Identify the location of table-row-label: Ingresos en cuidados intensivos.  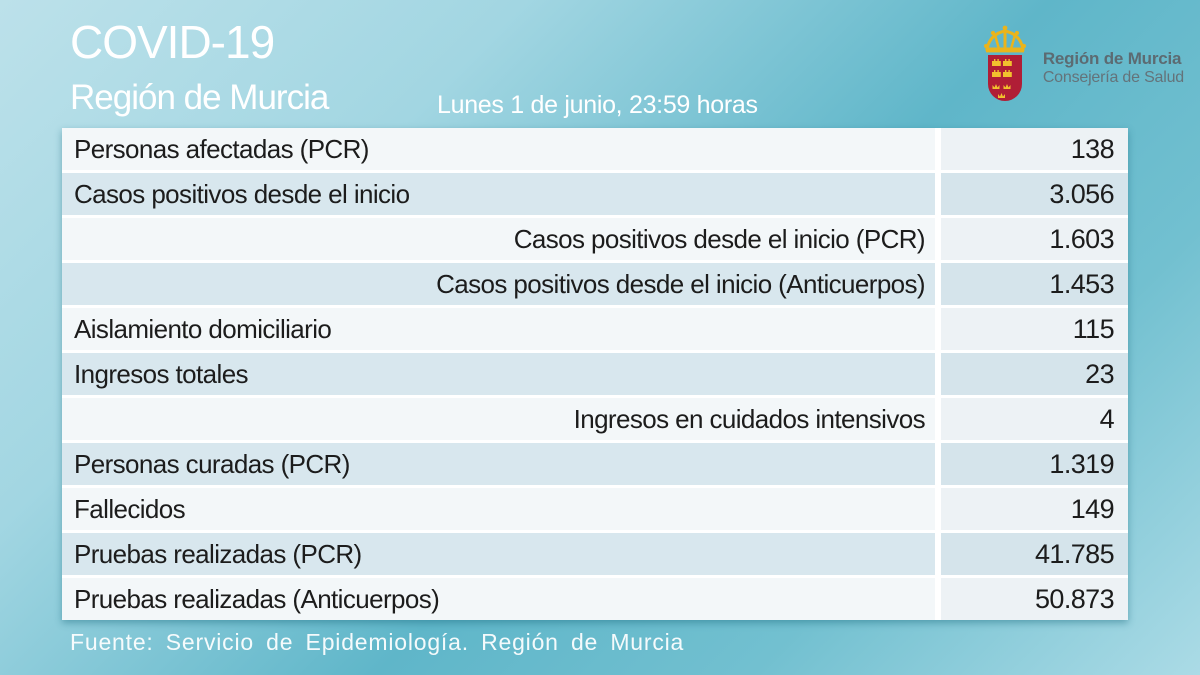
(498, 419).